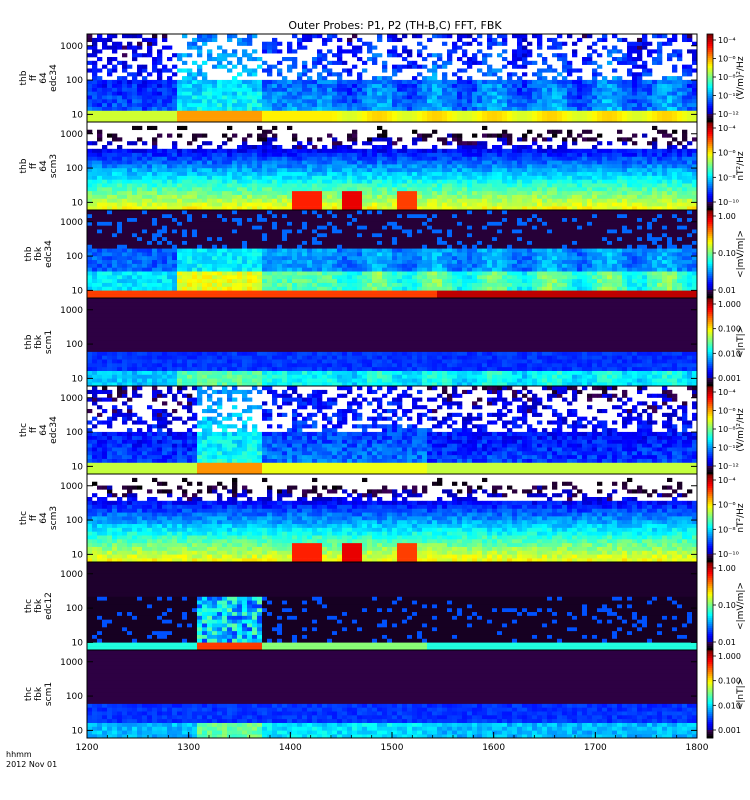 This screenshot has height=800, width=750. What do you see at coordinates (727, 216) in the screenshot?
I see `panel-3-colorbar-tick-label: 1.00` at bounding box center [727, 216].